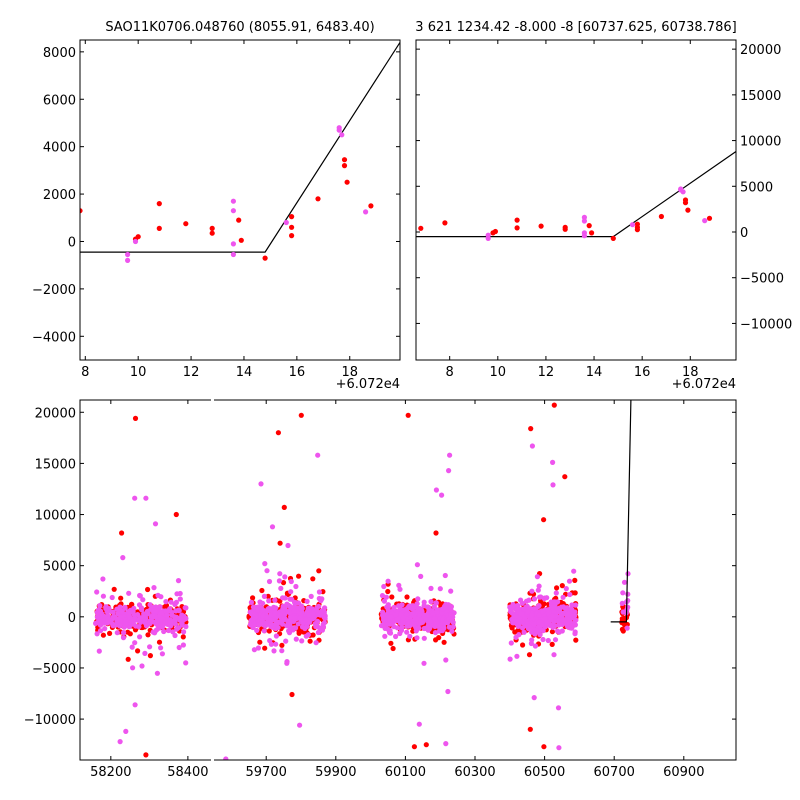 The image size is (800, 800). I want to click on tl-point-magenta, so click(128, 260).